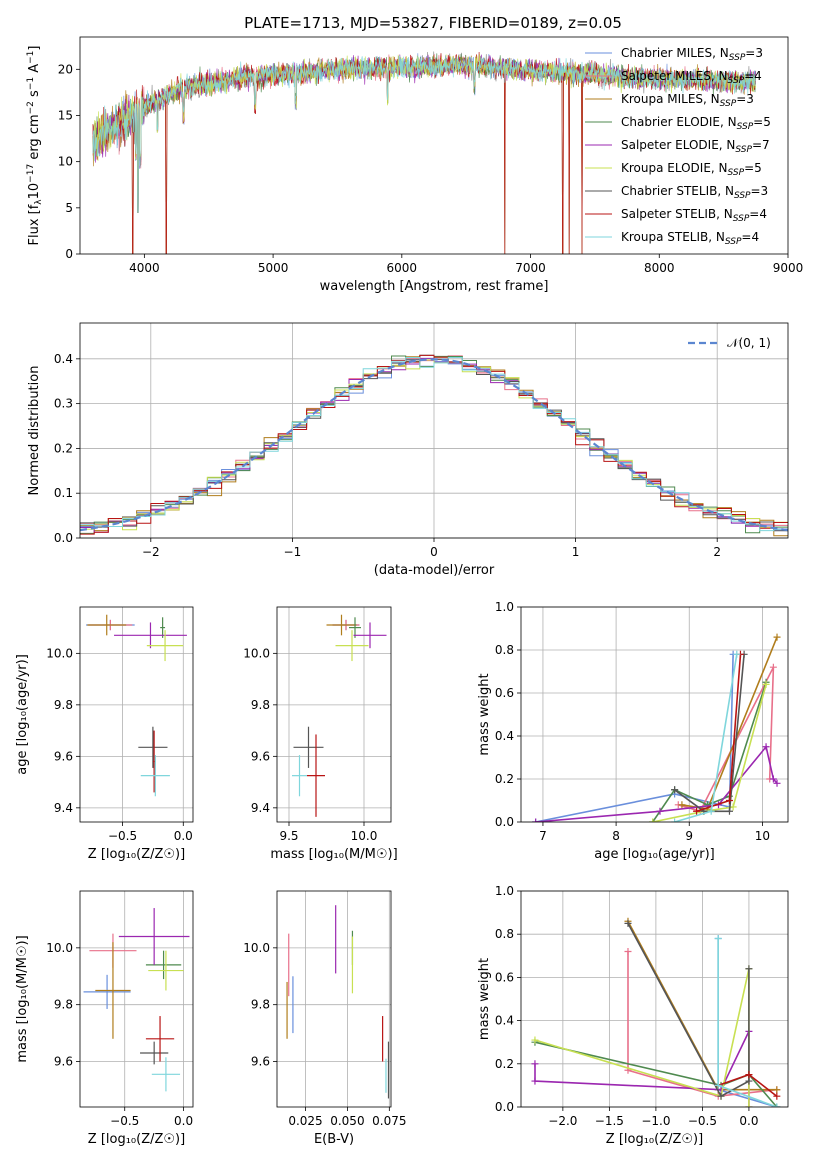 The width and height of the screenshot is (819, 1170). Describe the element at coordinates (434, 286) in the screenshot. I see `x-axis-label: wavelength [Angstrom, rest frame]` at that location.